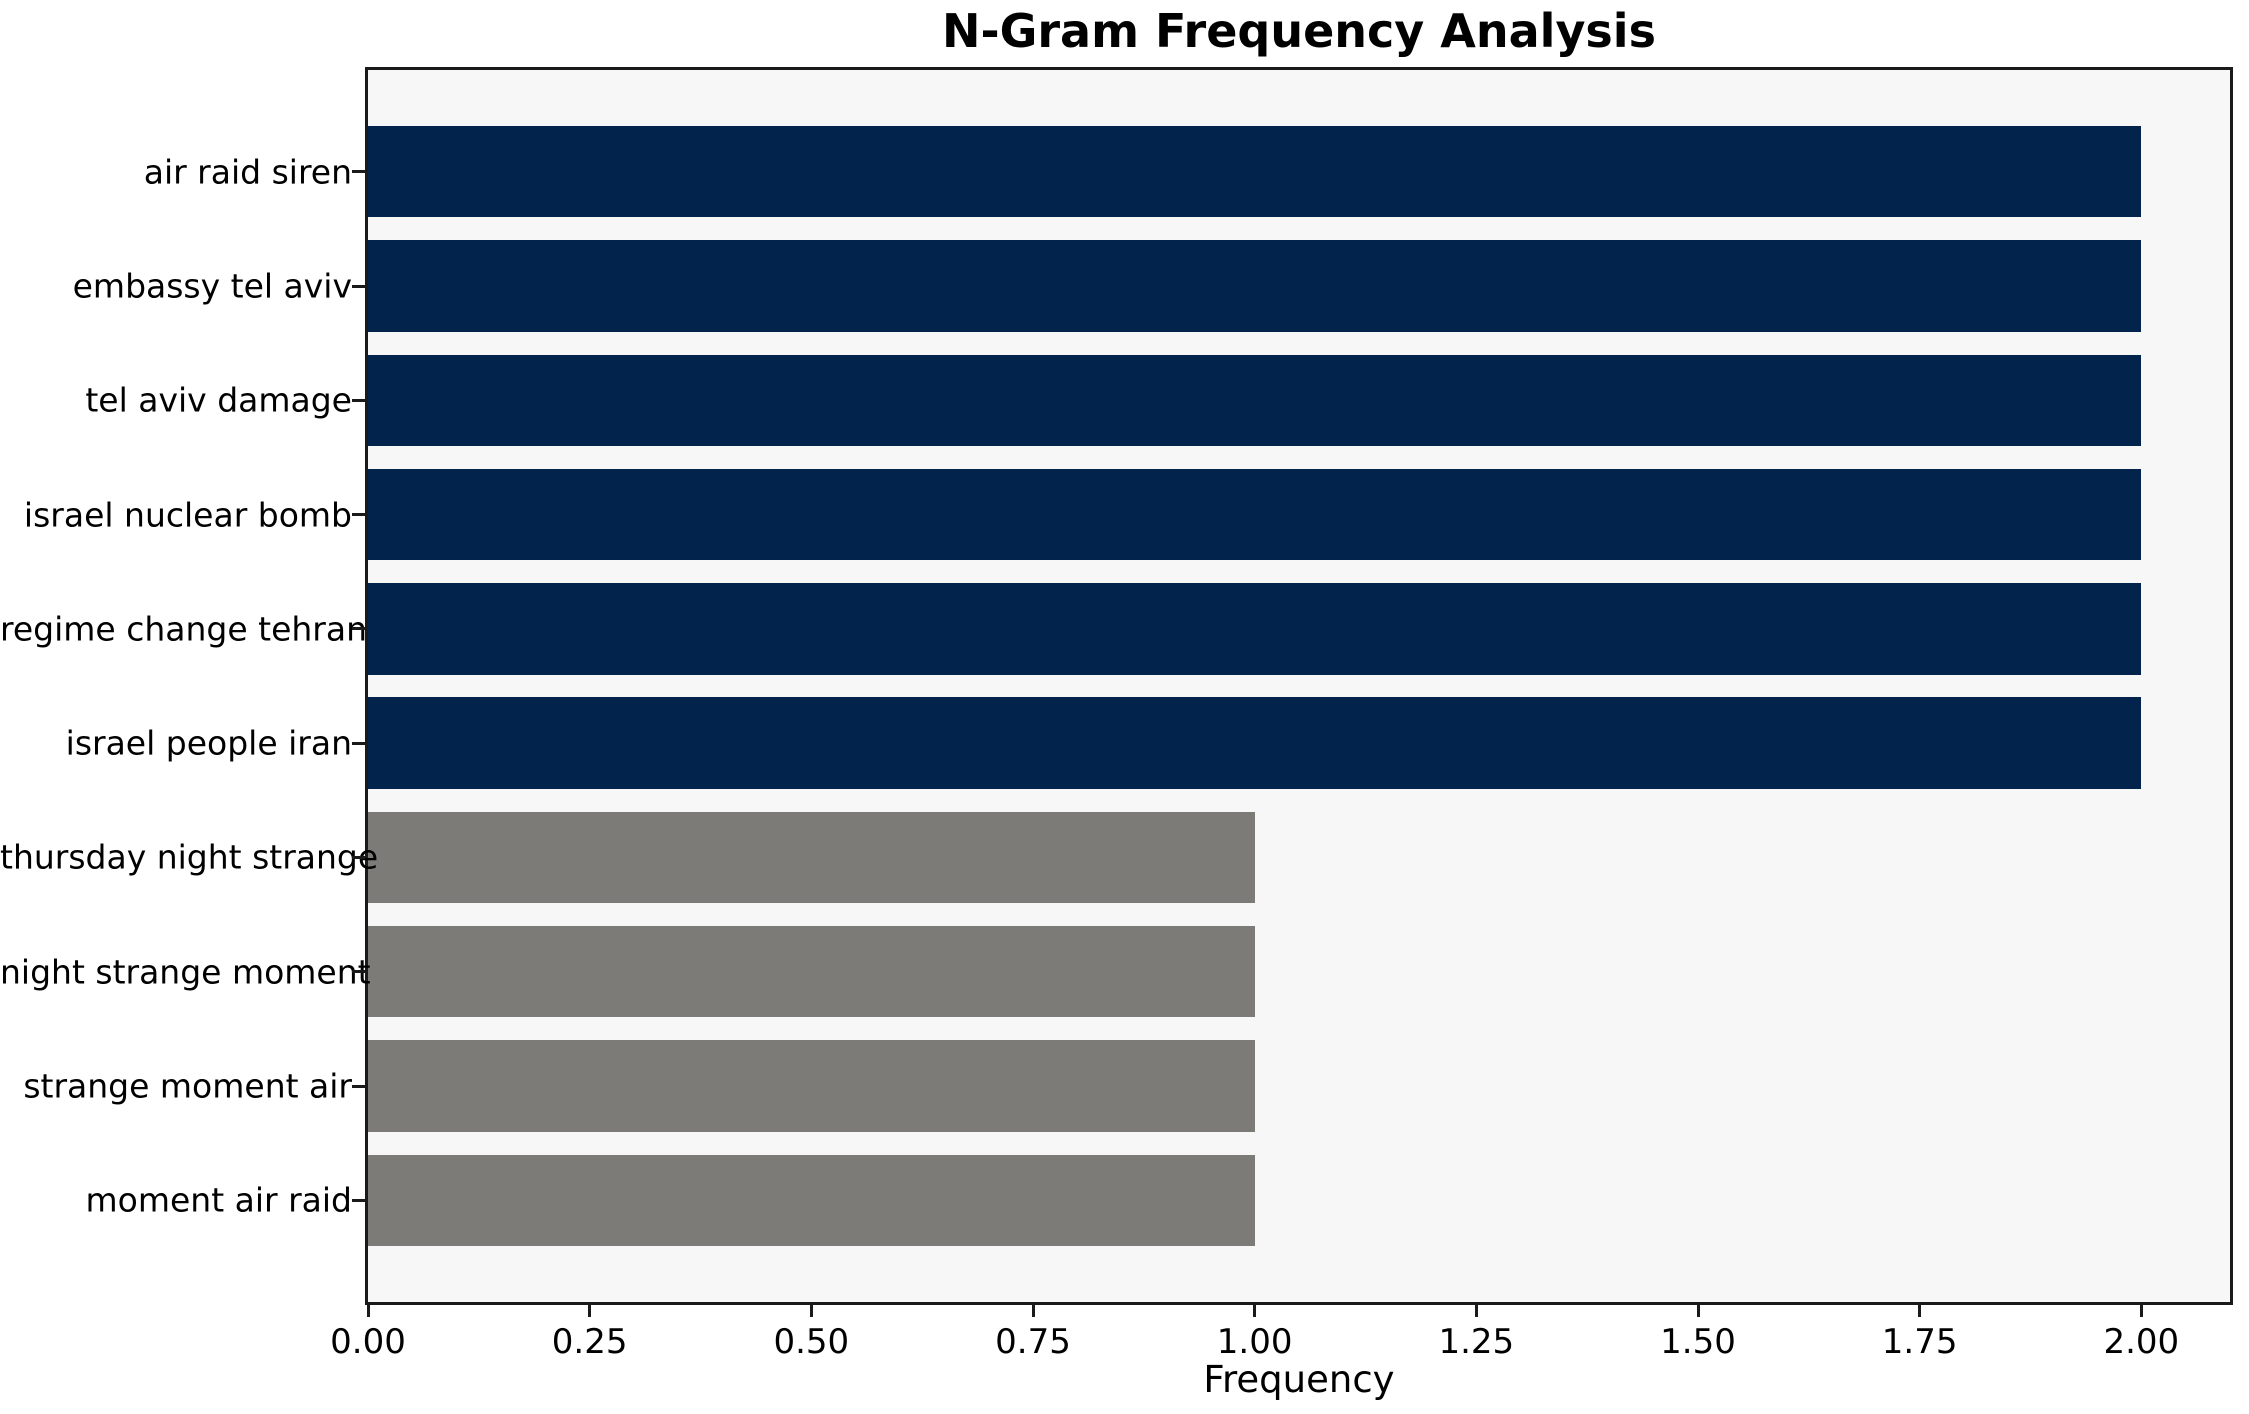  What do you see at coordinates (811, 1342) in the screenshot?
I see `x-tick-label: 0.50` at bounding box center [811, 1342].